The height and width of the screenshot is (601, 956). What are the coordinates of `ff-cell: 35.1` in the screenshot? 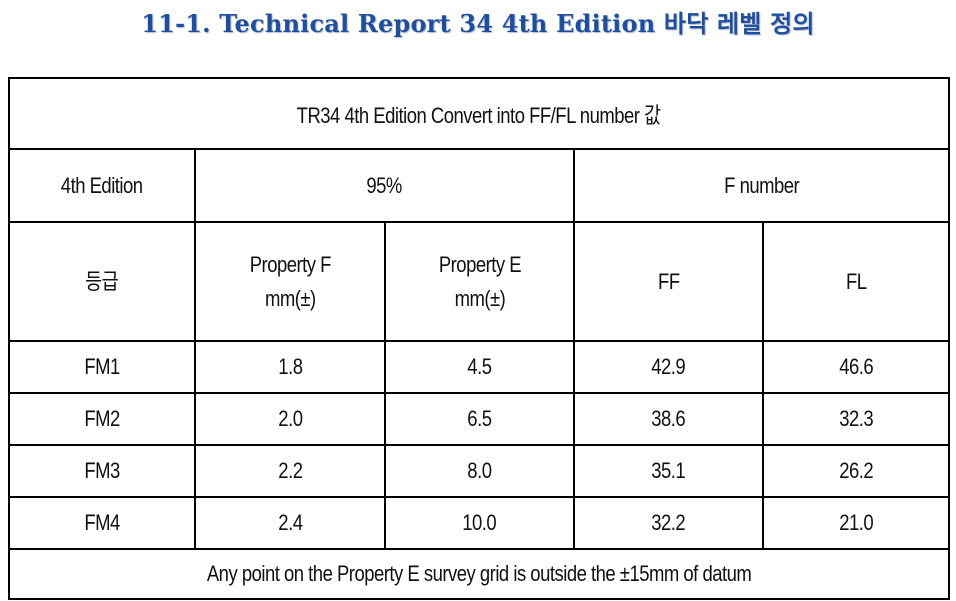 It's located at (668, 471).